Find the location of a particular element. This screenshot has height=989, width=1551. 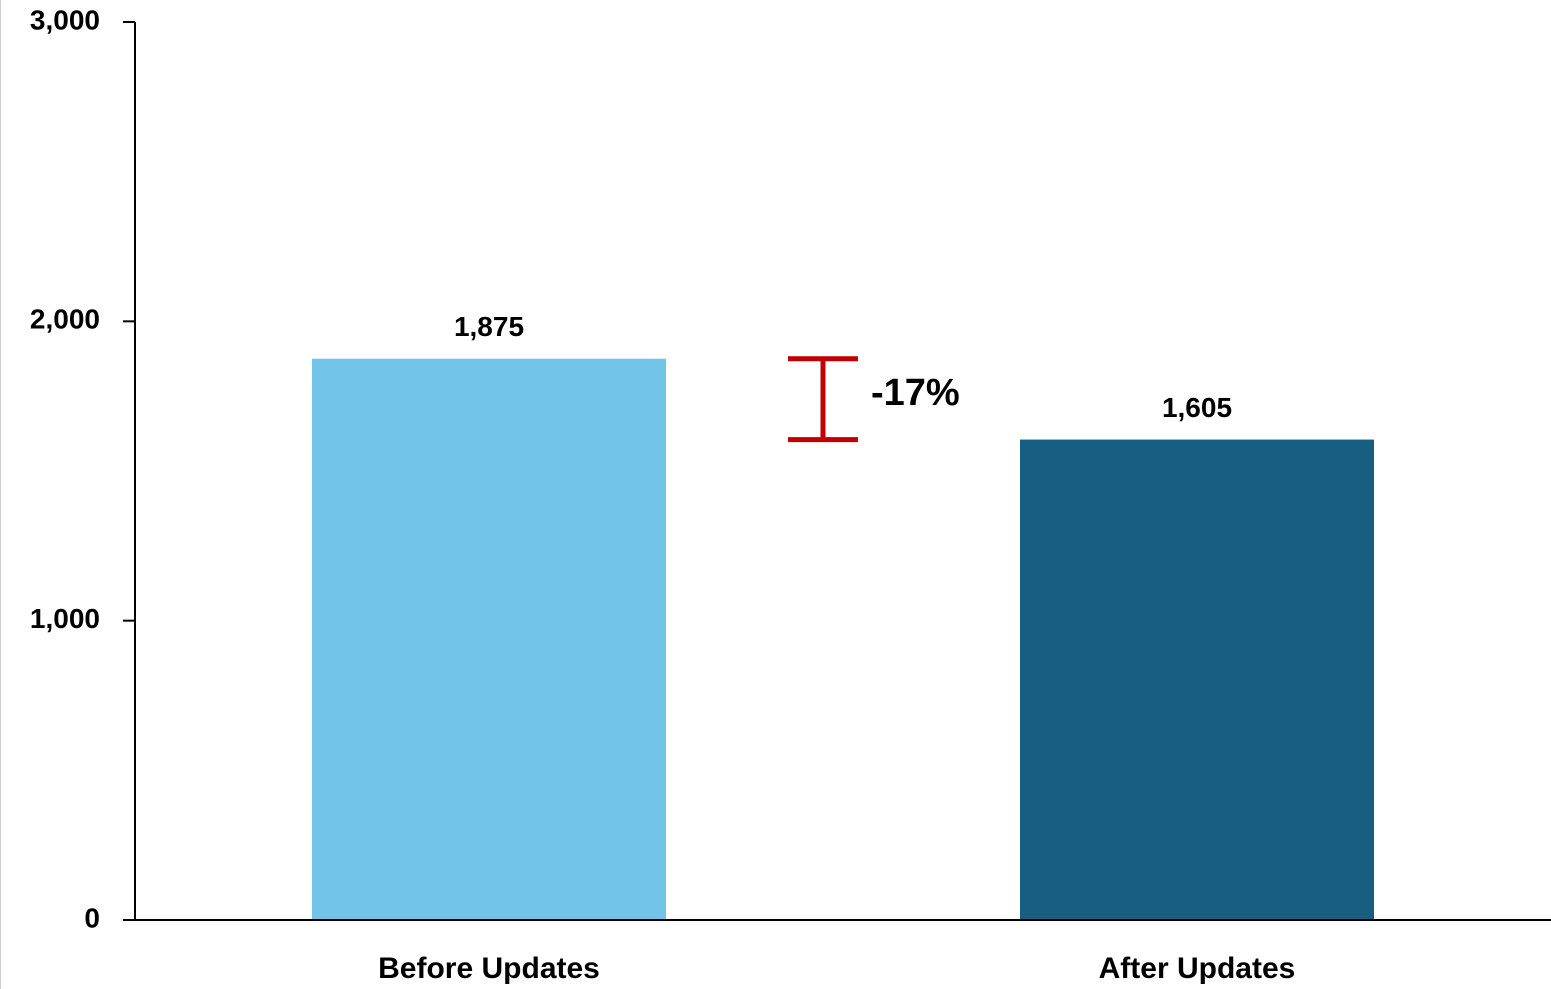

y-tick-label: 0 is located at coordinates (92, 917).